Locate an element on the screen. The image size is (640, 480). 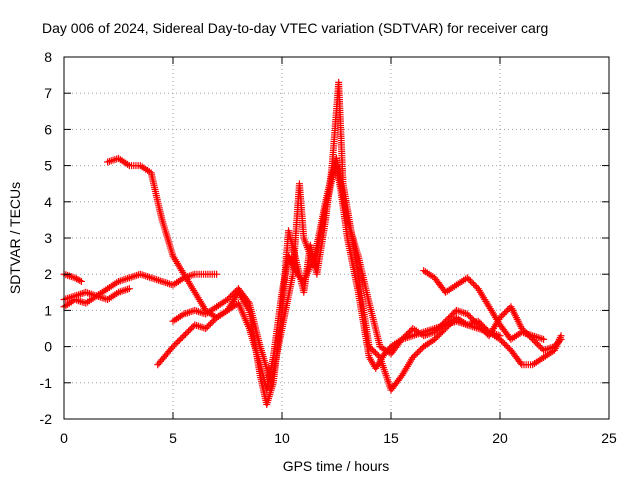
x-tick-label: 5 is located at coordinates (173, 438).